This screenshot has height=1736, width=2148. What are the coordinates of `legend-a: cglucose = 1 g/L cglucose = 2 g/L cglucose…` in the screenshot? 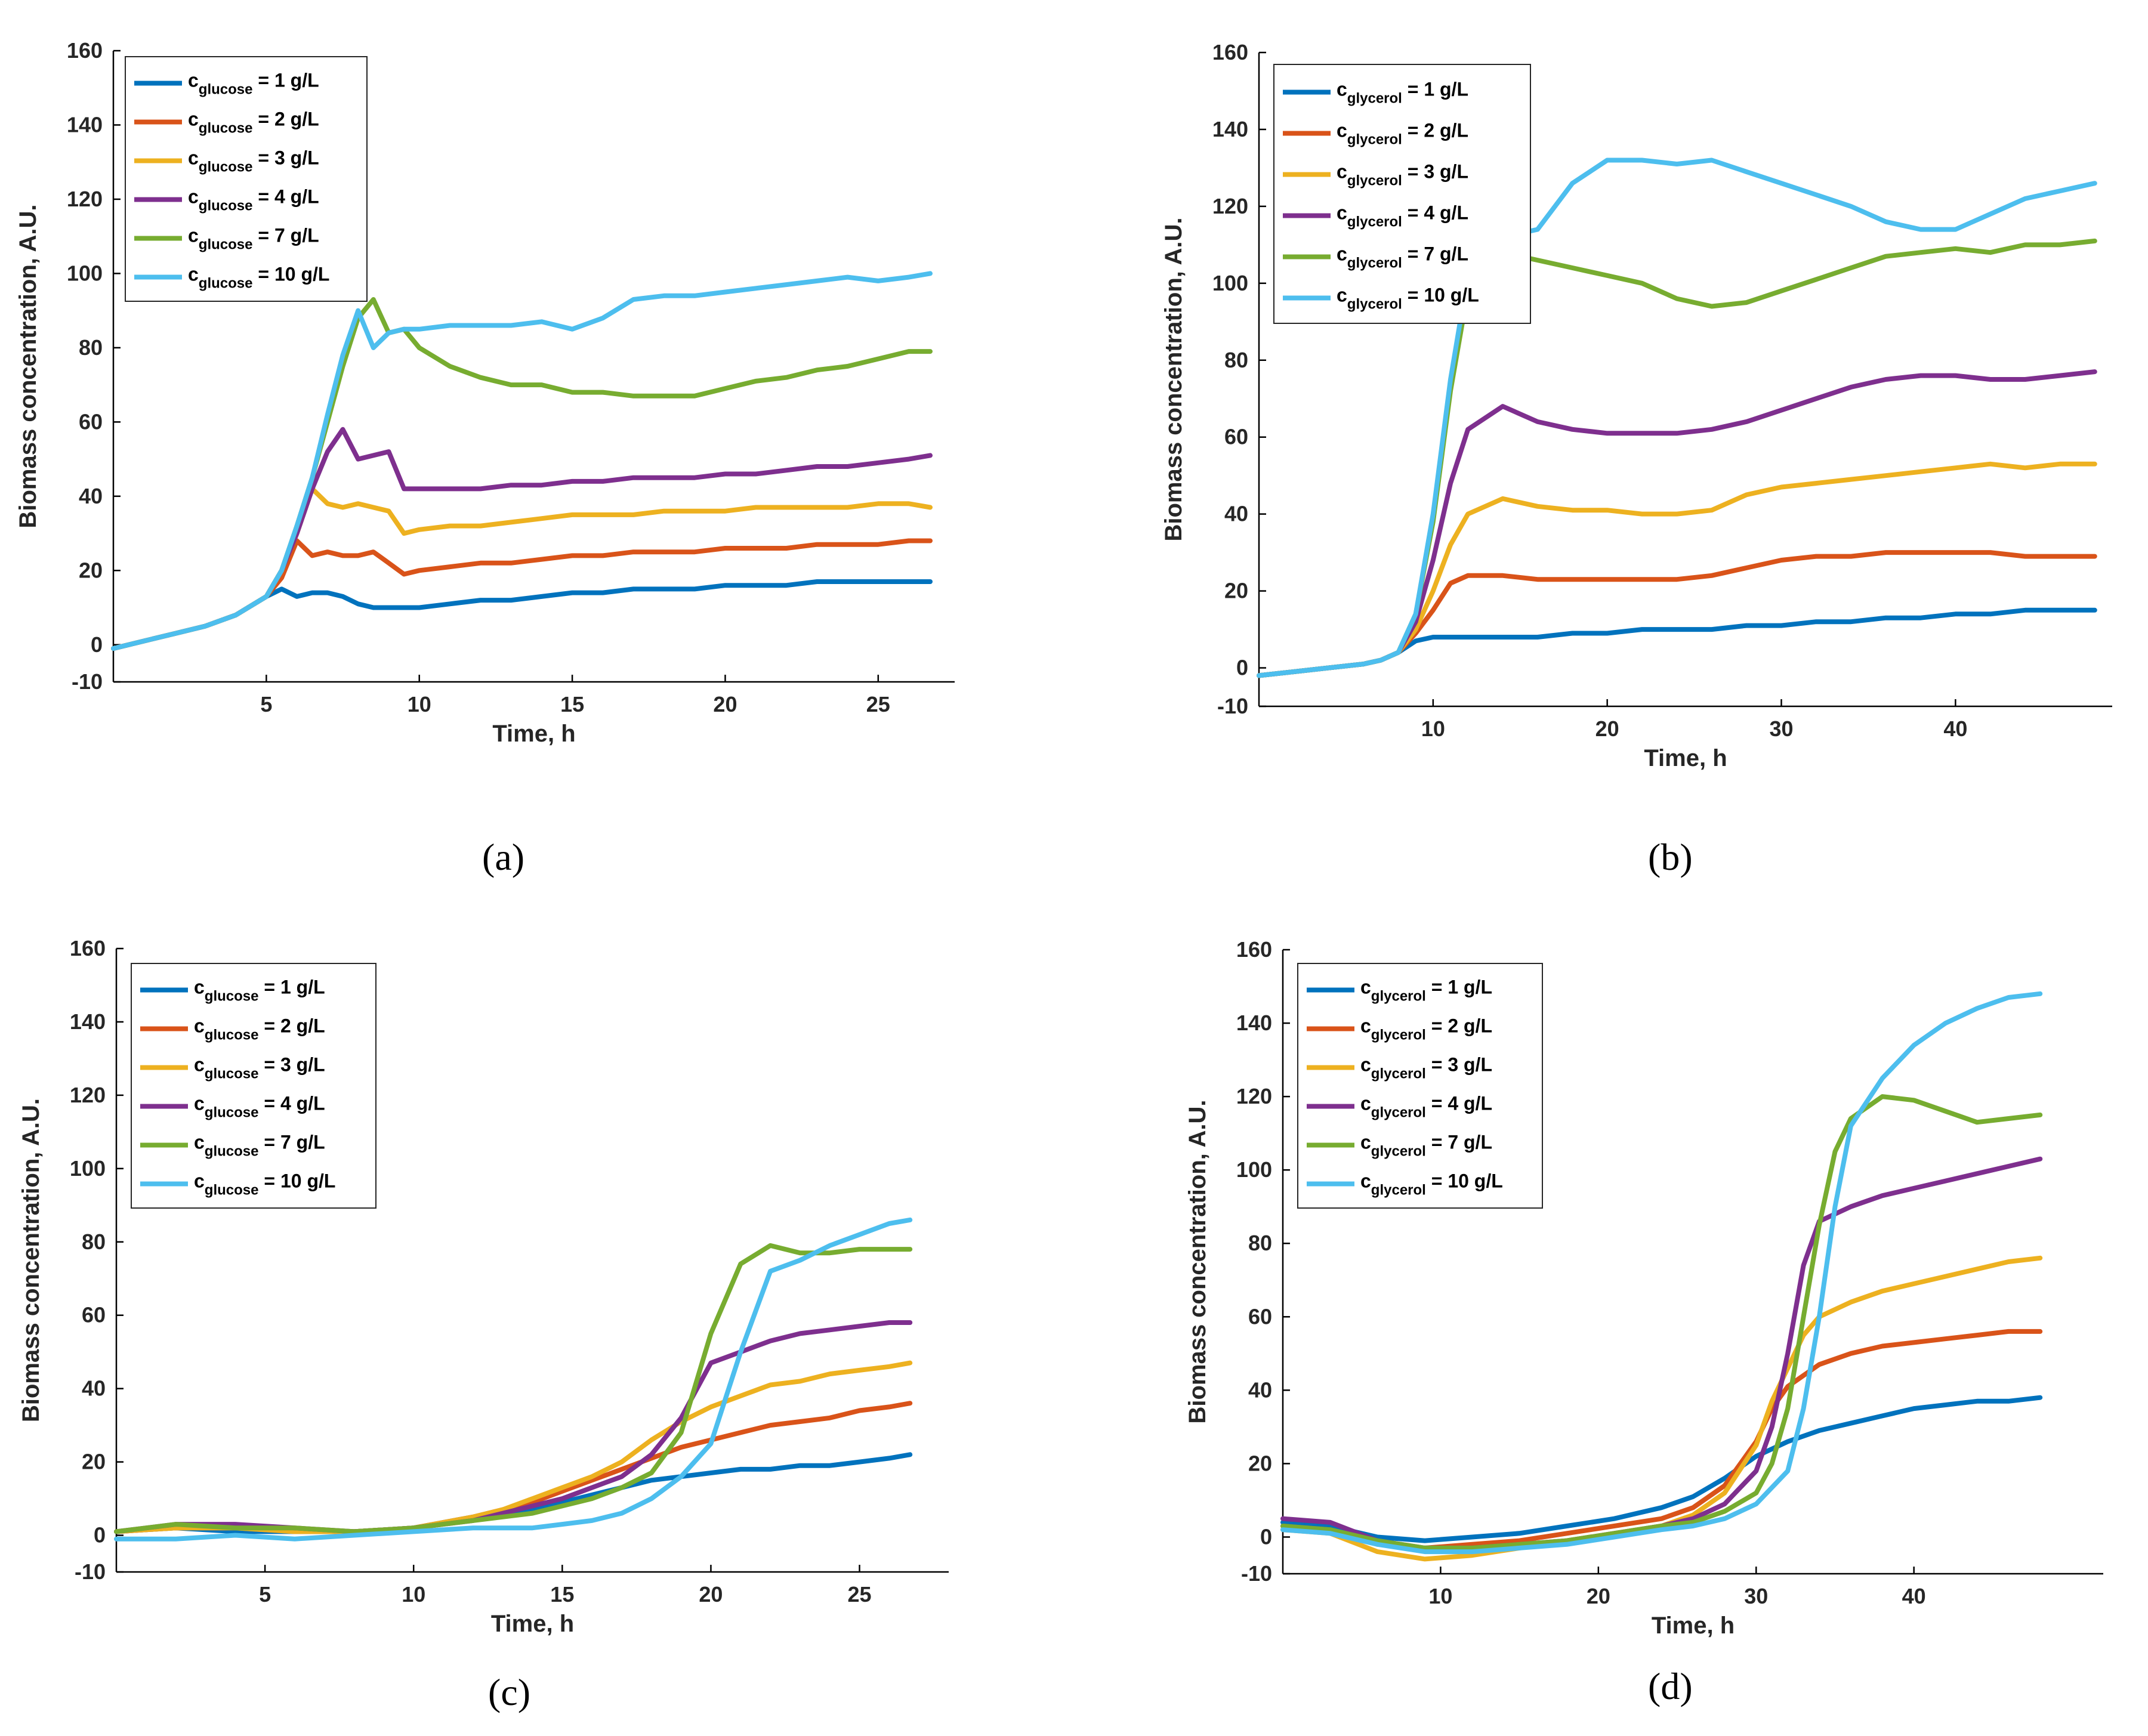 It's located at (246, 179).